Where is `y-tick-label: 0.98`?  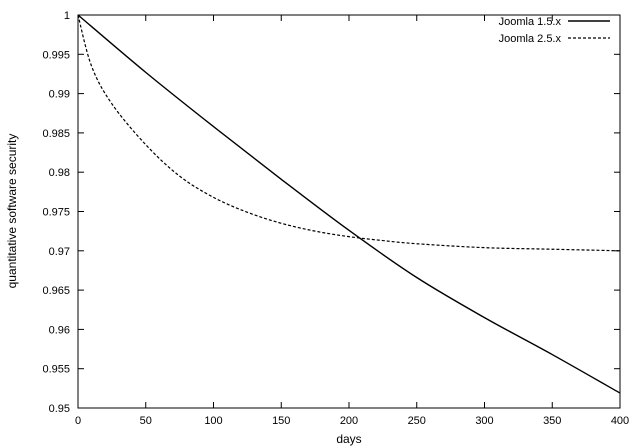
y-tick-label: 0.98 is located at coordinates (59, 173).